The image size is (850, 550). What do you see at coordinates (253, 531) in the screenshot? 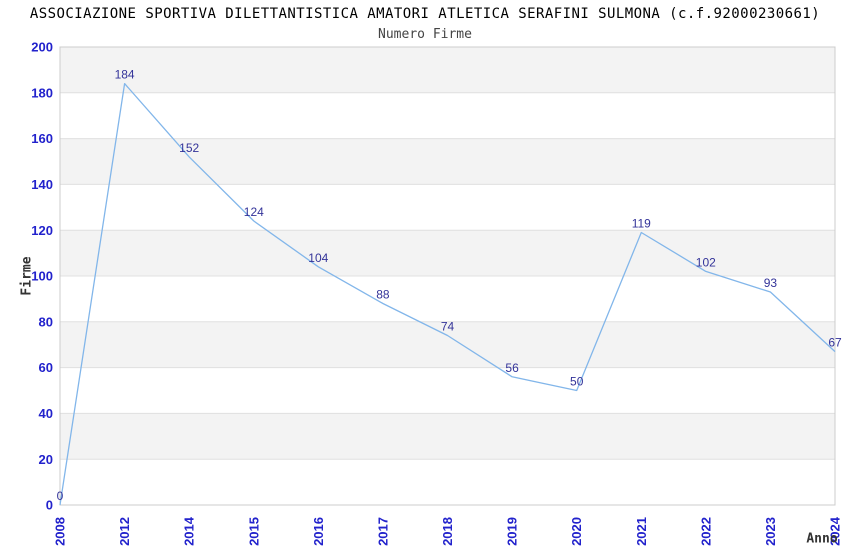
I see `x-tick-label: 2015` at bounding box center [253, 531].